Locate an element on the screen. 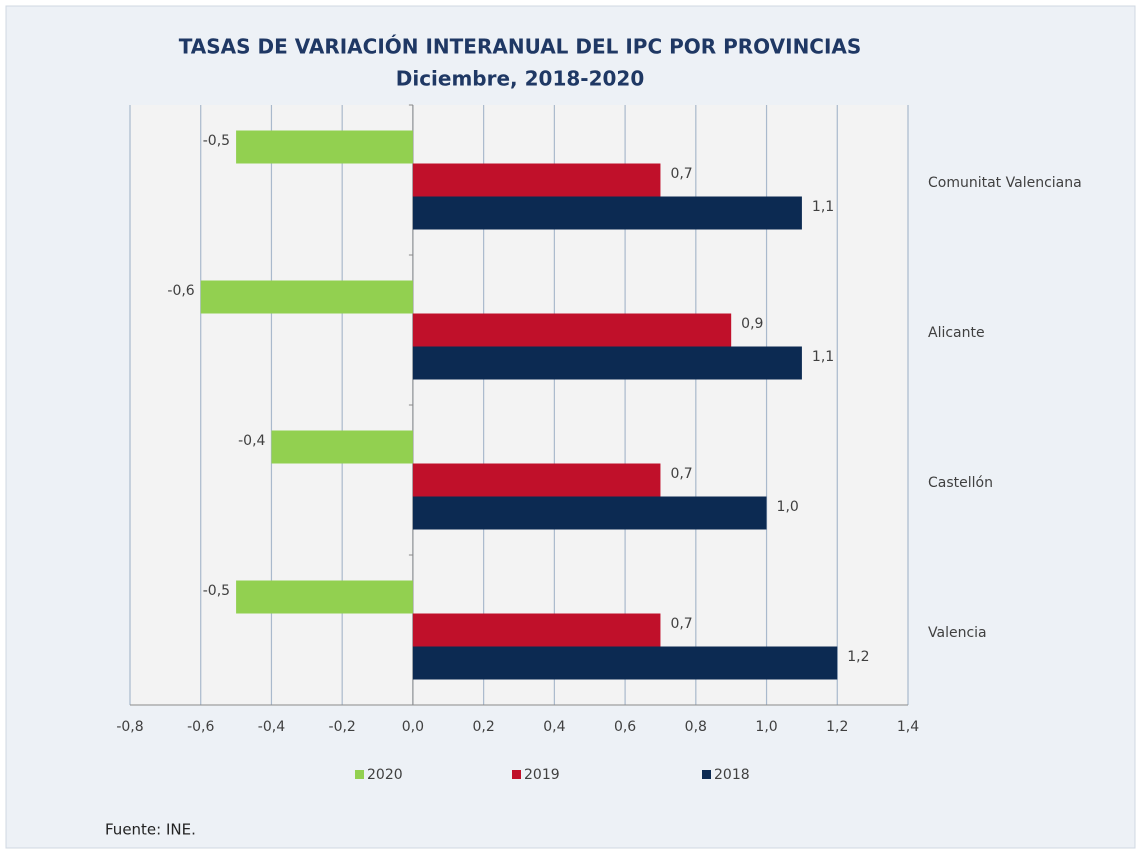 This screenshot has height=854, width=1141. x-tick-label: -0,4 is located at coordinates (271, 727).